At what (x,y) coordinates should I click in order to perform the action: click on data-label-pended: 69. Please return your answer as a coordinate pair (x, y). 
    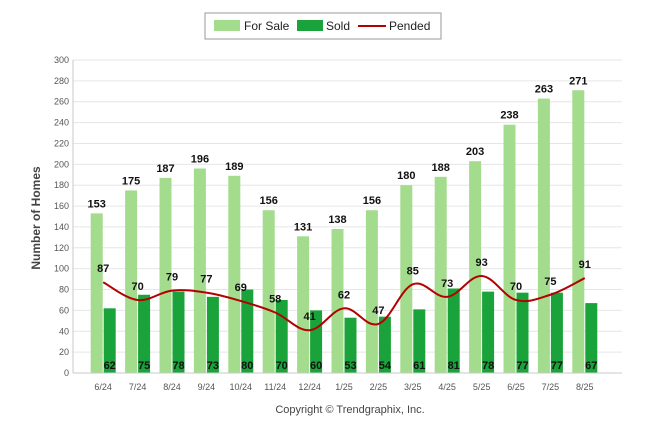
    Looking at the image, I should click on (241, 288).